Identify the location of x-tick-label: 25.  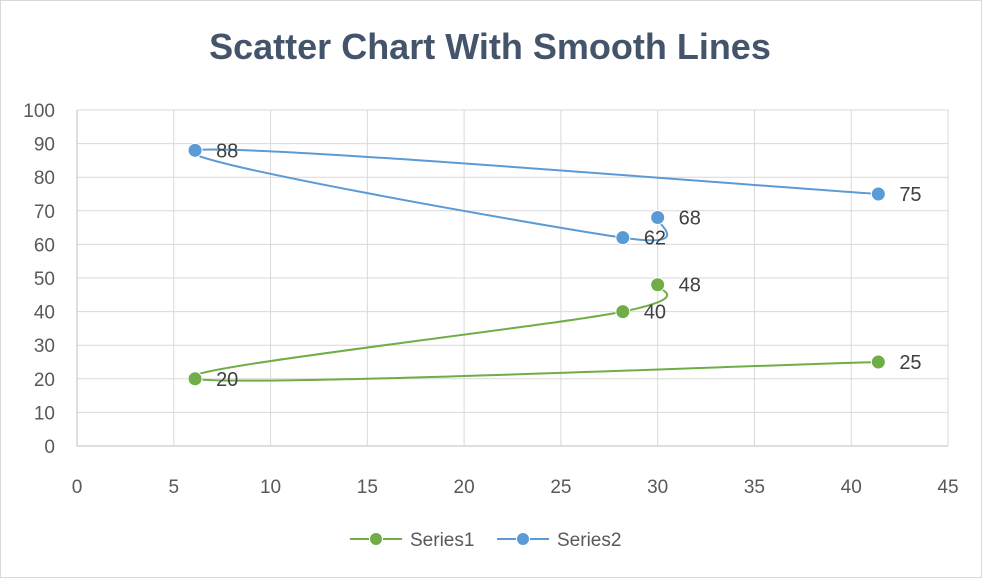
(560, 487).